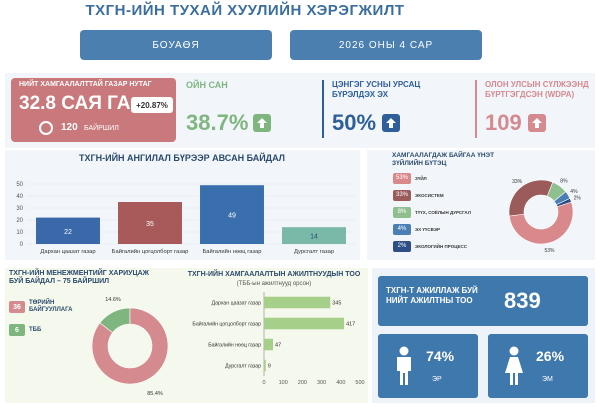 This screenshot has width=600, height=408. I want to click on y-tick-label: 10, so click(19, 233).